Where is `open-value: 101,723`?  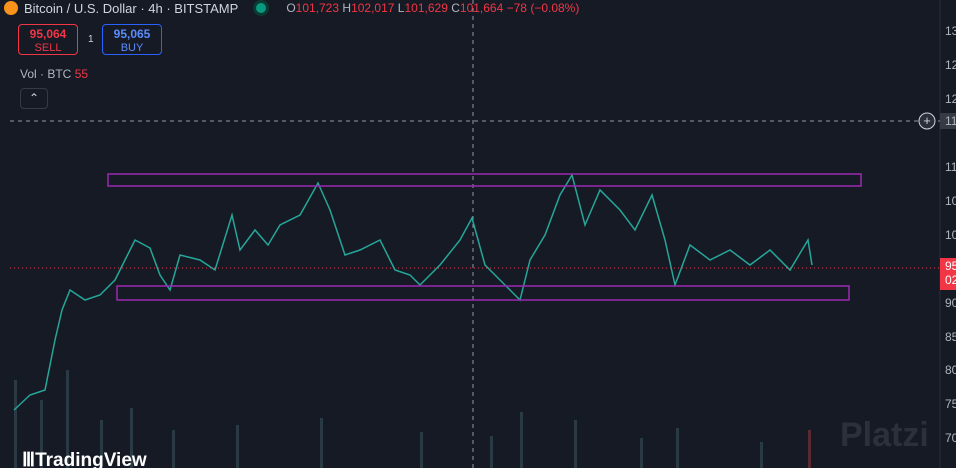
open-value: 101,723 is located at coordinates (317, 8).